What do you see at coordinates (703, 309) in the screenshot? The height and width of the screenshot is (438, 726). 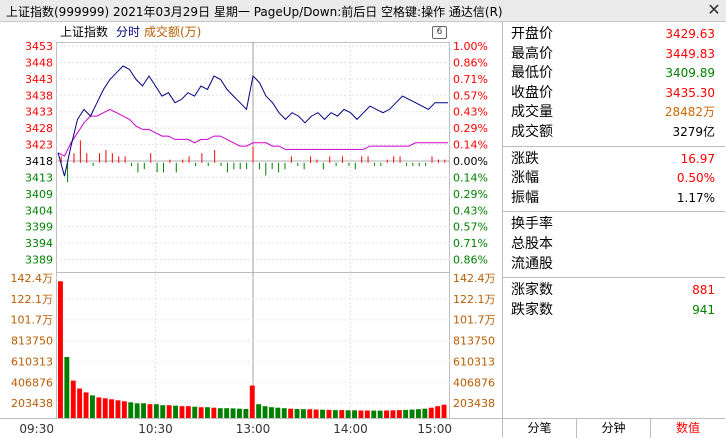 I see `panel-row-value: 941` at bounding box center [703, 309].